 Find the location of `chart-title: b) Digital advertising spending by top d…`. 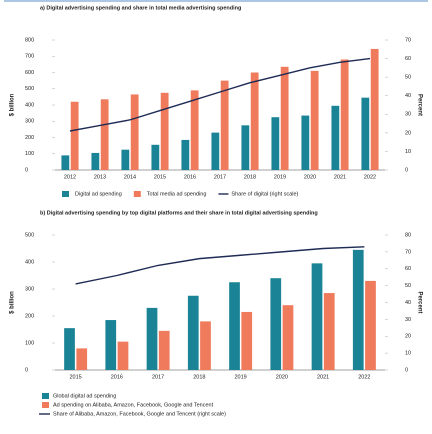

chart-title: b) Digital advertising spending by top d… is located at coordinates (179, 213).